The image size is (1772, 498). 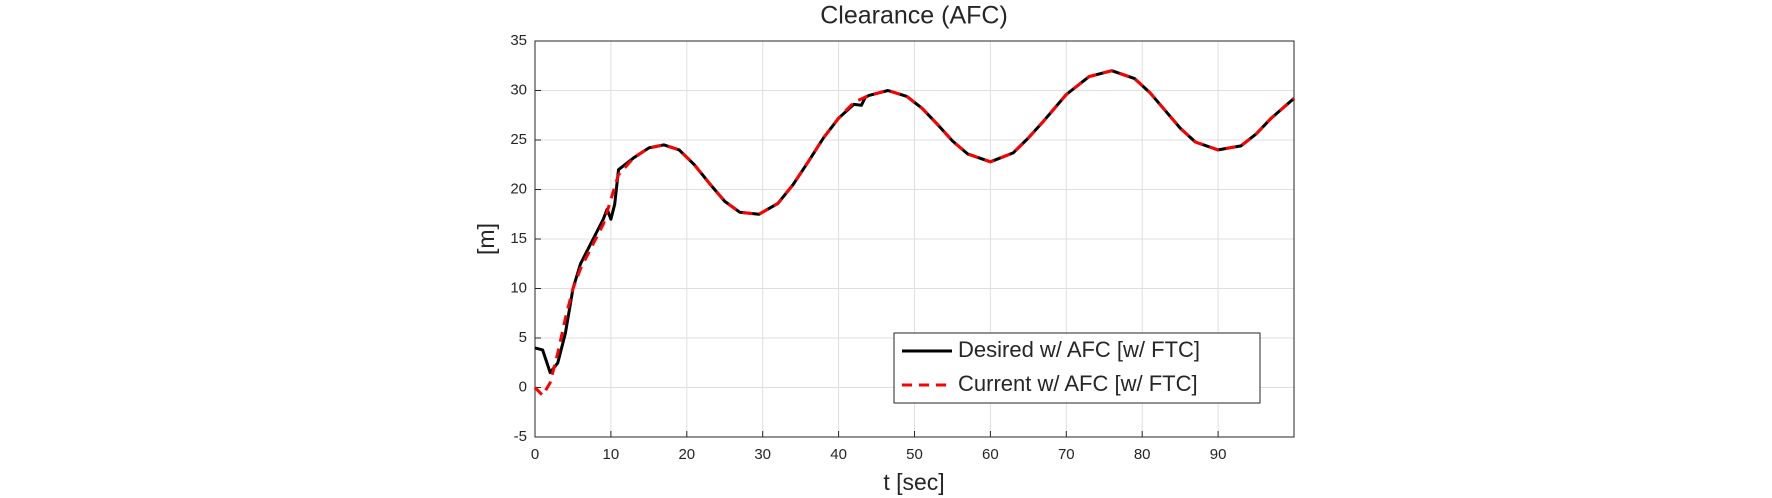 What do you see at coordinates (1078, 383) in the screenshot?
I see `legend-label: Current w/ AFC [w/ FTC]` at bounding box center [1078, 383].